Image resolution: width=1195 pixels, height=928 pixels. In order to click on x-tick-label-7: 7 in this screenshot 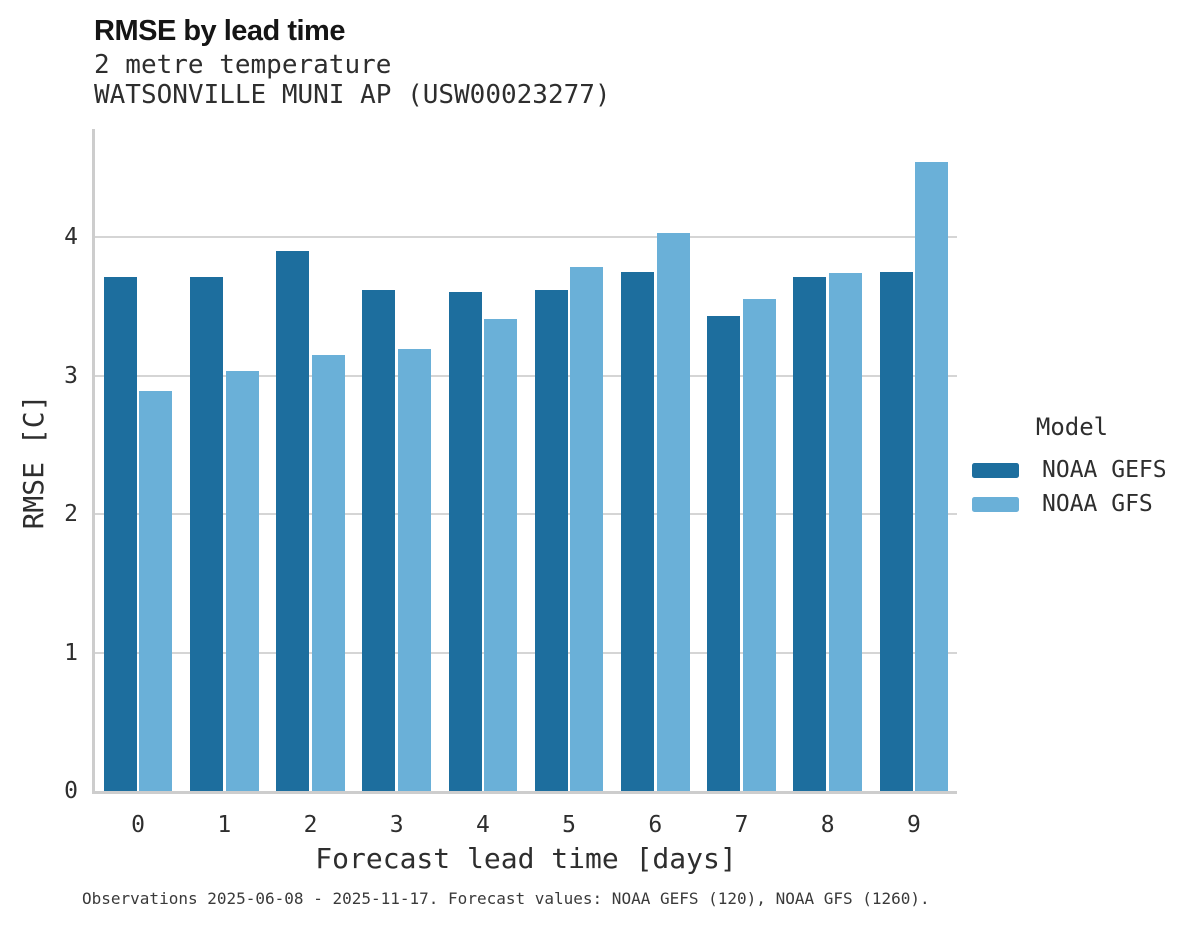, I will do `click(741, 825)`.